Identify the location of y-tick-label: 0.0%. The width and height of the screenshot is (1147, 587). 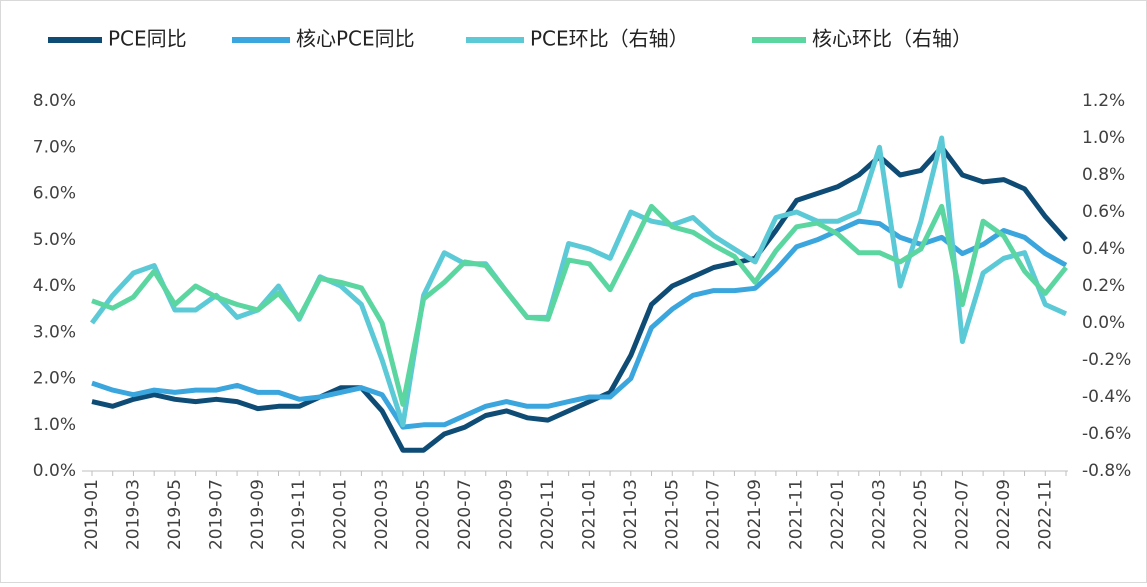
(54, 471).